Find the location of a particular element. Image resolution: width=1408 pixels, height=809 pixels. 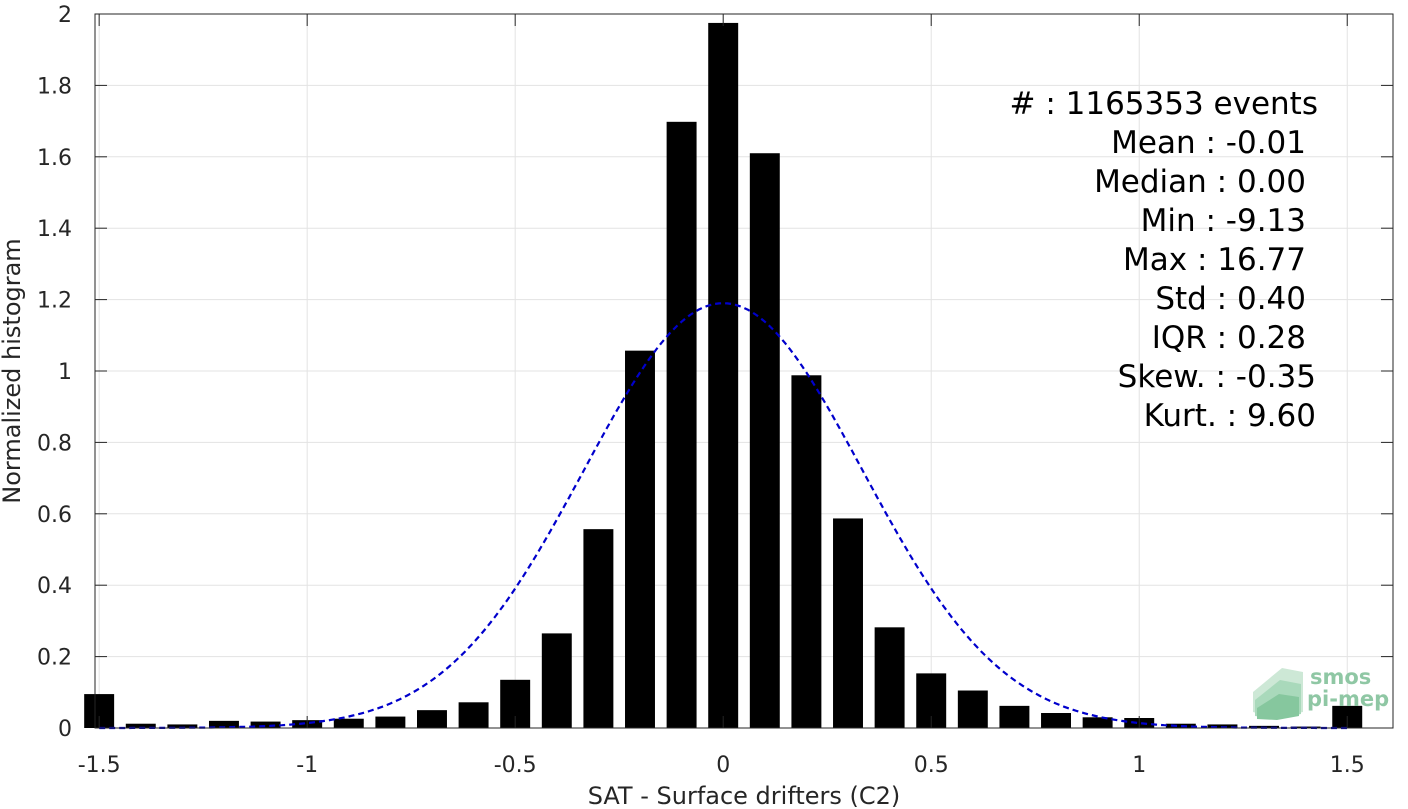

stat-line: IQR : 0.28 is located at coordinates (1229, 338).